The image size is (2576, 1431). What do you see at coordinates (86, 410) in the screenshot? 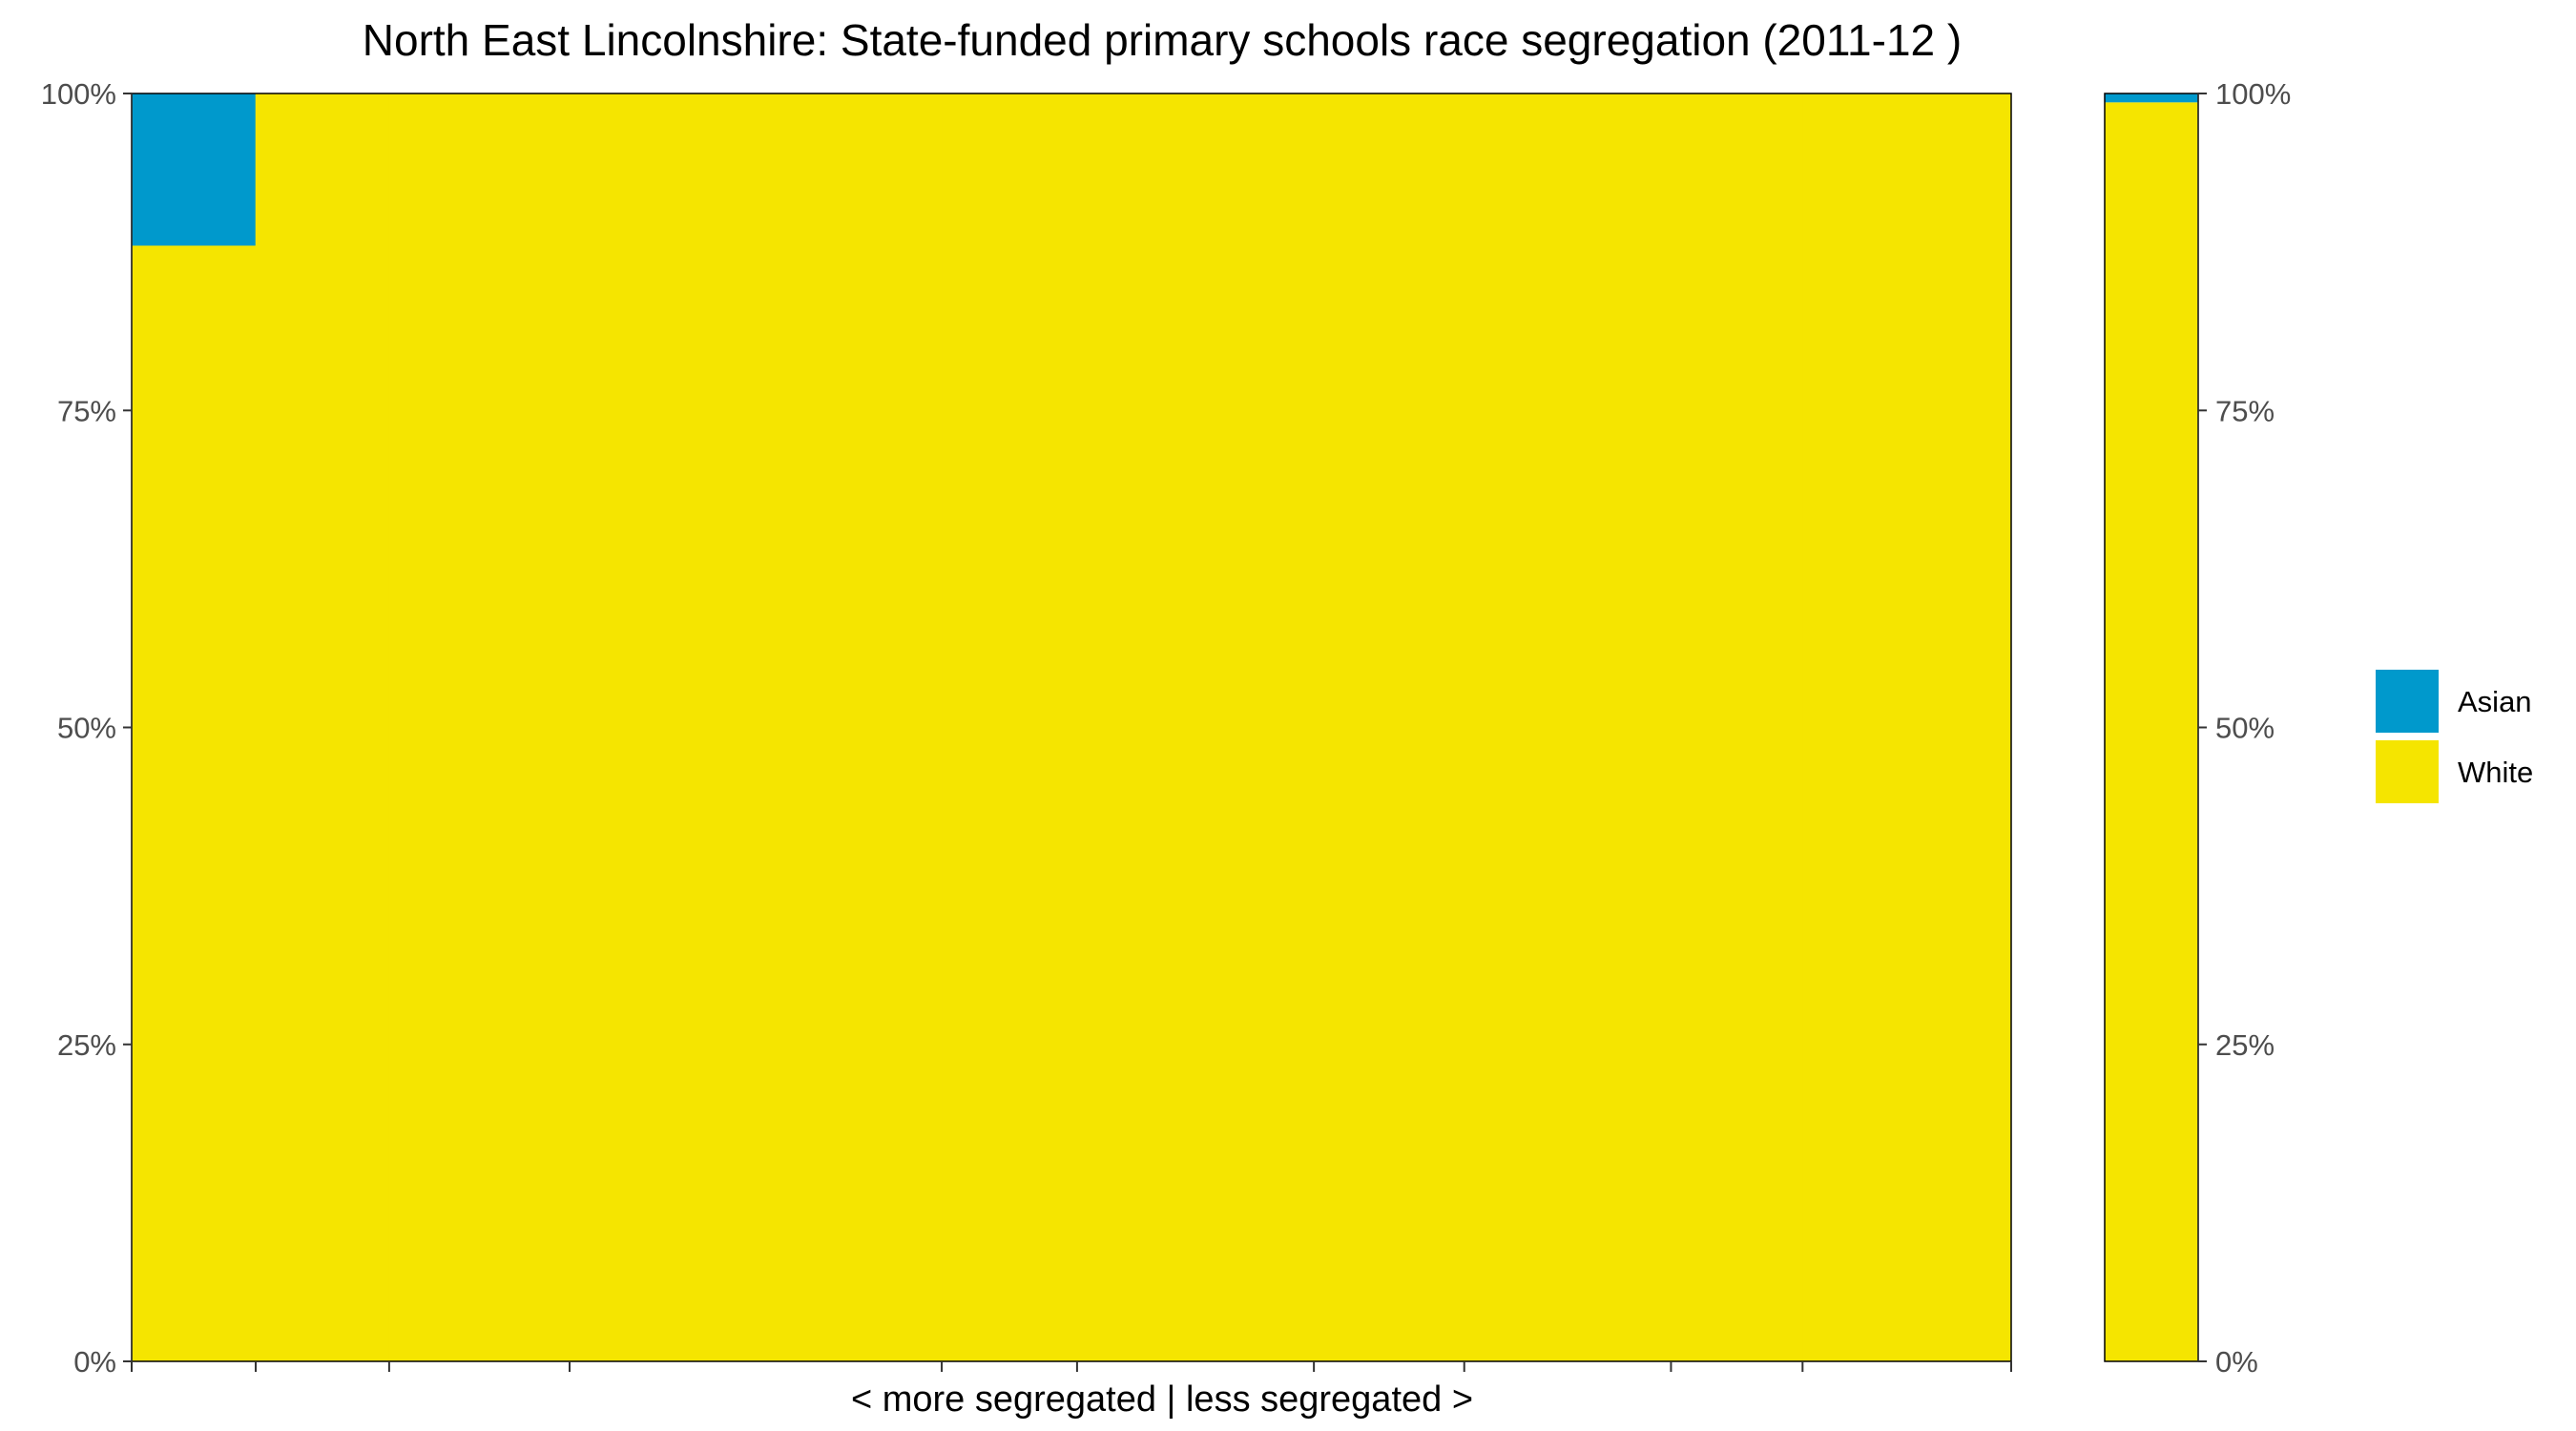
I see `y-tick-label-left: 75%` at bounding box center [86, 410].